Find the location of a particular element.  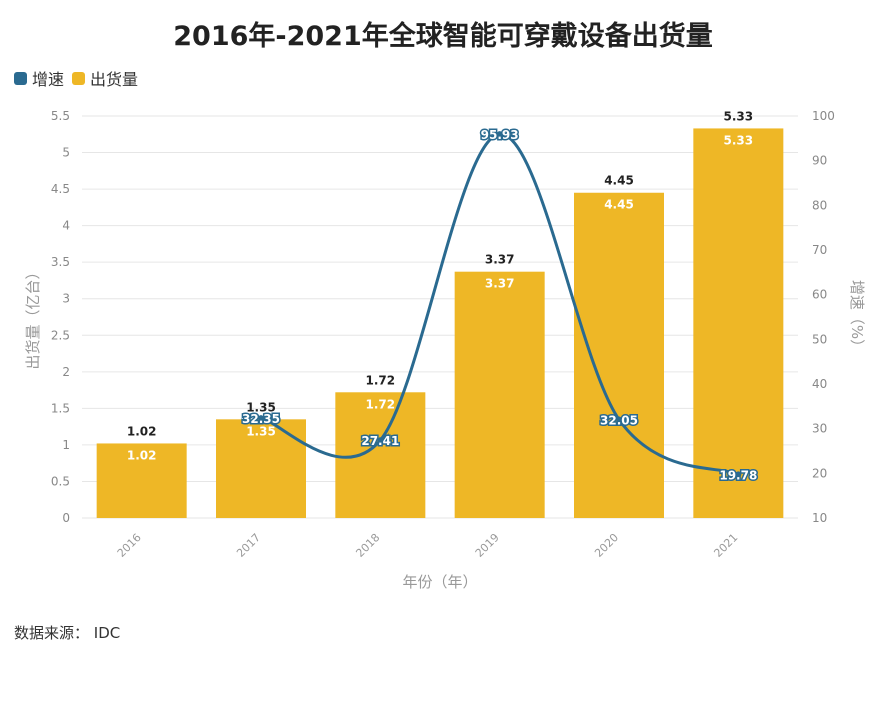

growth-value-label: 27.41 is located at coordinates (380, 441).